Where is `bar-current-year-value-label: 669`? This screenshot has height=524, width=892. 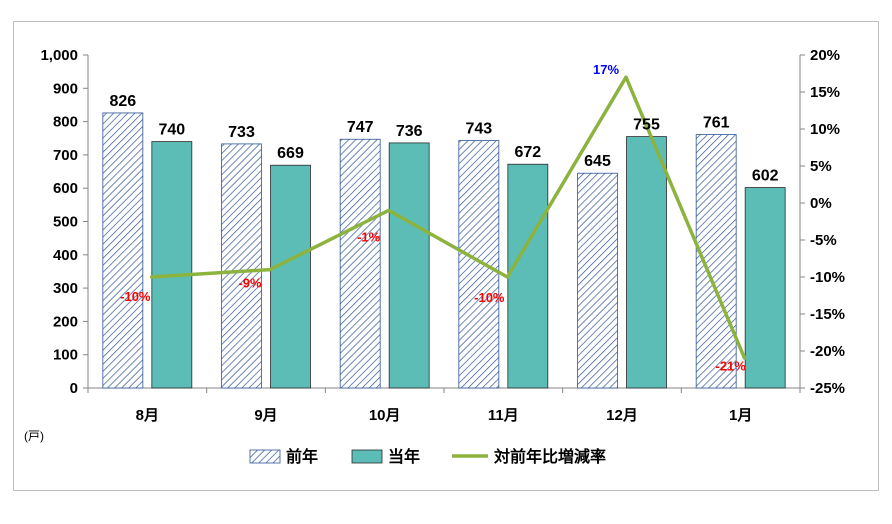 bar-current-year-value-label: 669 is located at coordinates (290, 153).